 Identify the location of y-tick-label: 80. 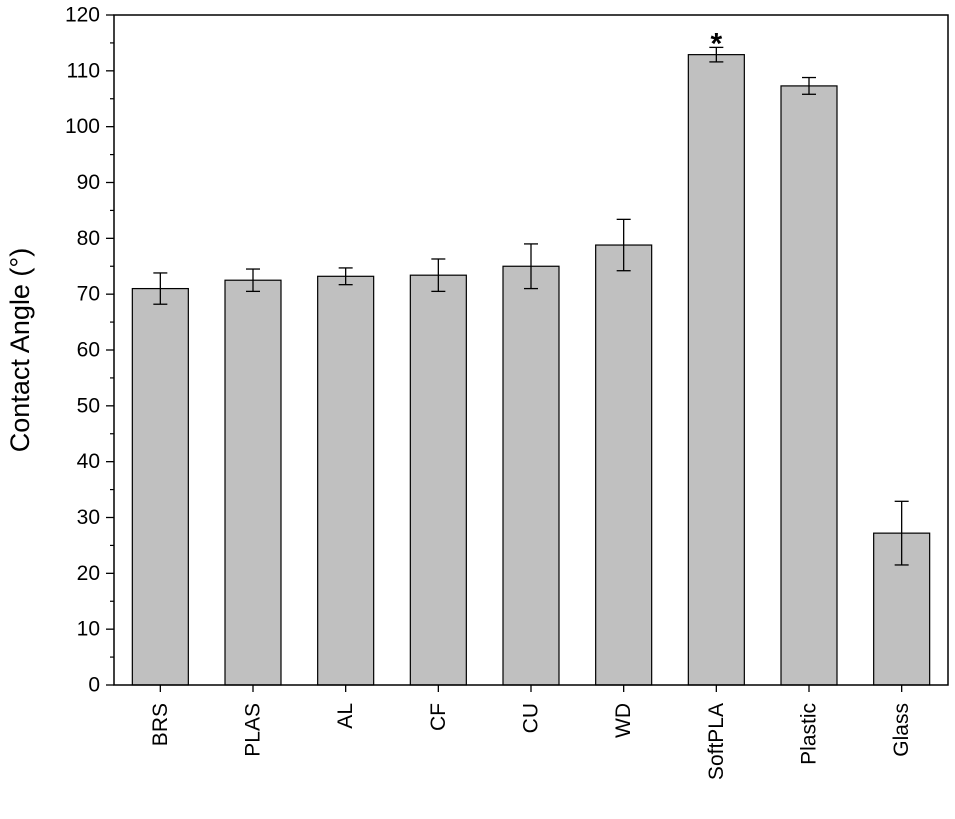
(88, 238).